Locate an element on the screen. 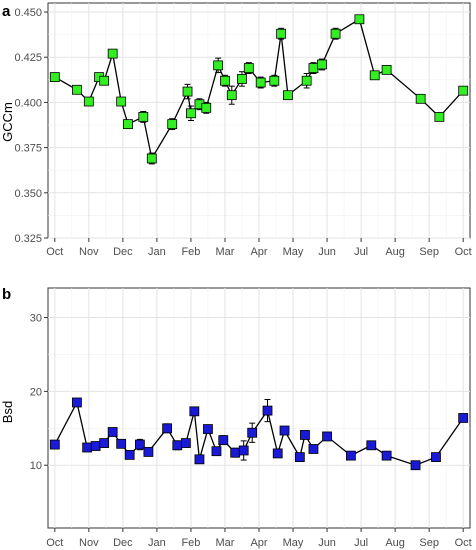  panel-a-x-tick-label: Mar is located at coordinates (224, 252).